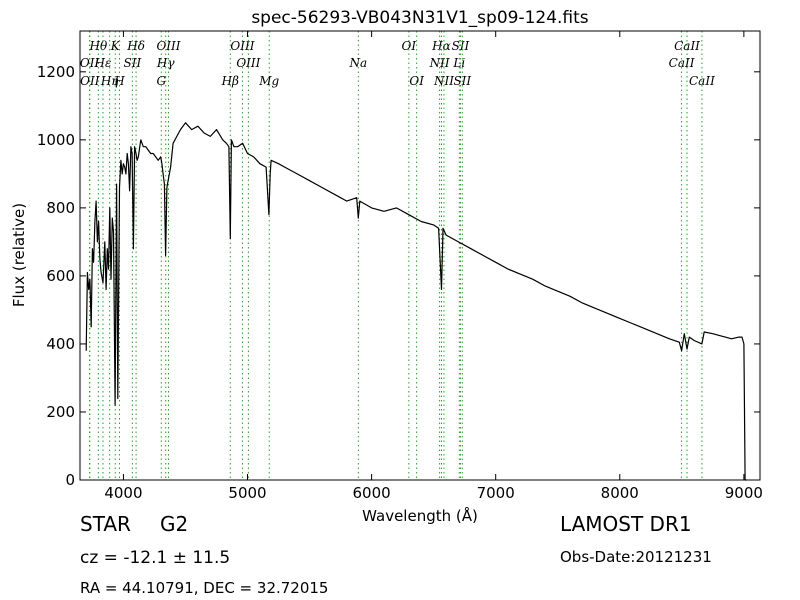 This screenshot has width=800, height=600. What do you see at coordinates (443, 81) in the screenshot?
I see `line-label-25: NII` at bounding box center [443, 81].